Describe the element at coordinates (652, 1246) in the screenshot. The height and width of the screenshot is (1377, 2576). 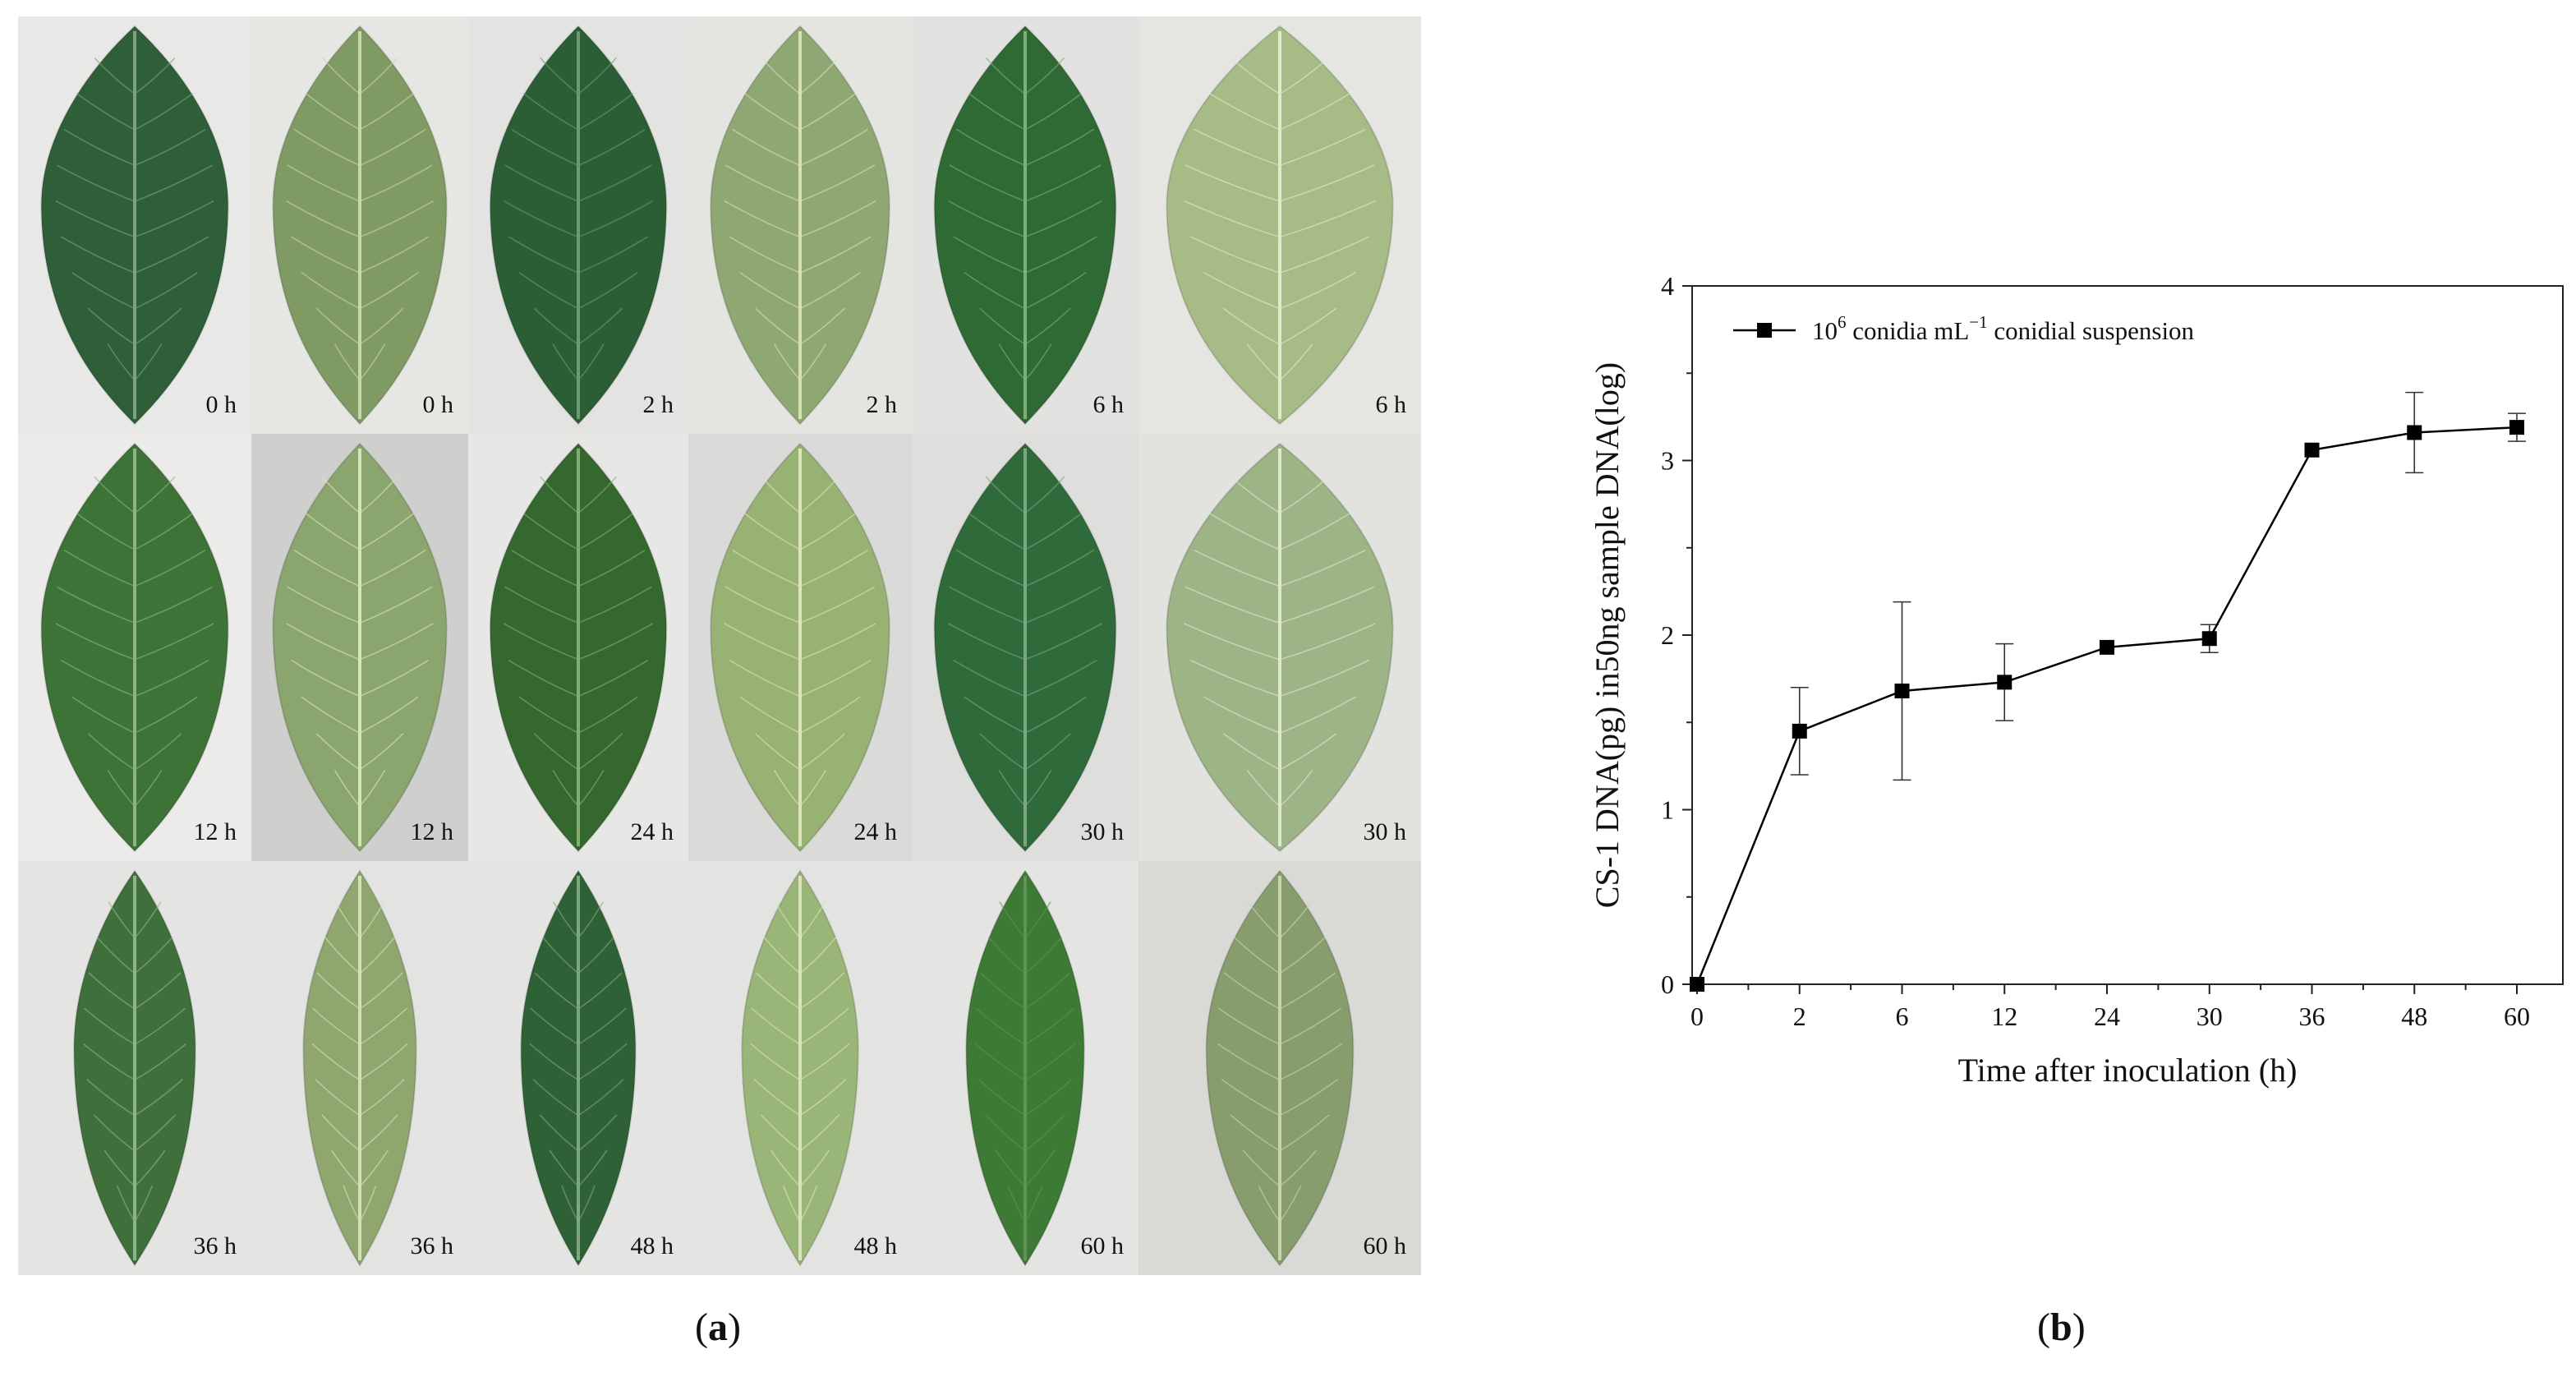
I see `leaf-time-label: 48 h` at that location.